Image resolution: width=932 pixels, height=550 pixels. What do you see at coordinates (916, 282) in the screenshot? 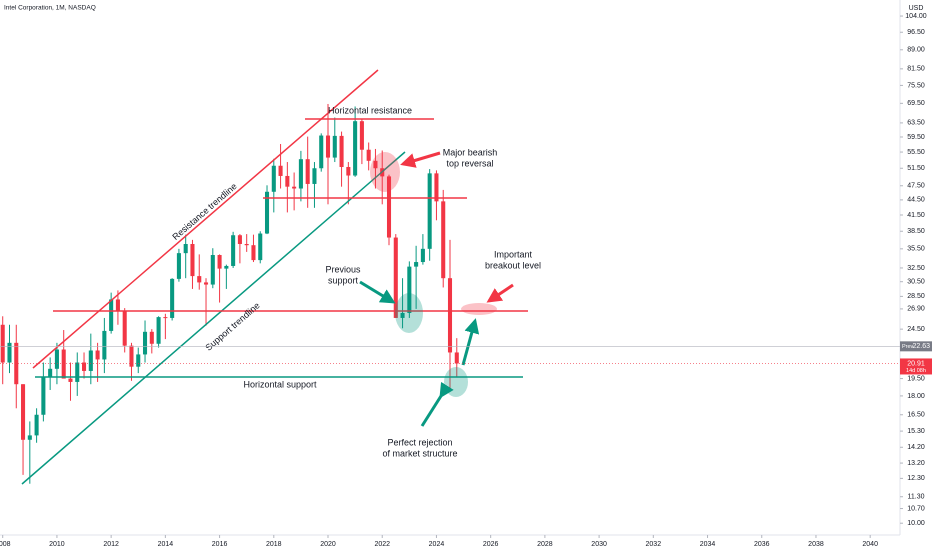
I see `y-tick-label: 30.50` at bounding box center [916, 282].